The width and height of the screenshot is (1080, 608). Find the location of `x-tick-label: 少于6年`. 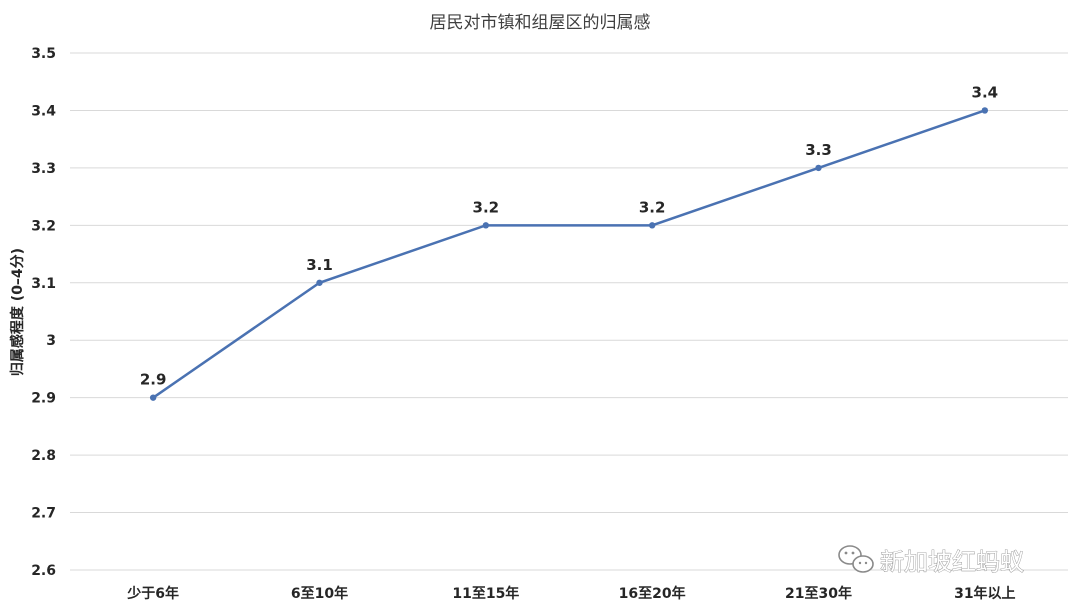

x-tick-label: 少于6年 is located at coordinates (152, 593).